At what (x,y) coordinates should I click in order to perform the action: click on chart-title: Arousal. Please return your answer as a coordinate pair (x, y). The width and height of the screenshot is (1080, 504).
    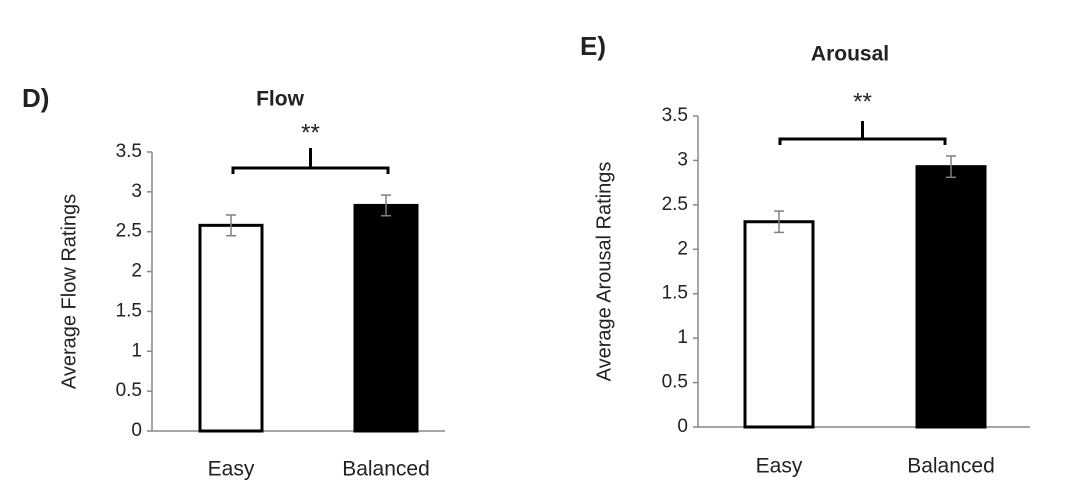
    Looking at the image, I should click on (850, 54).